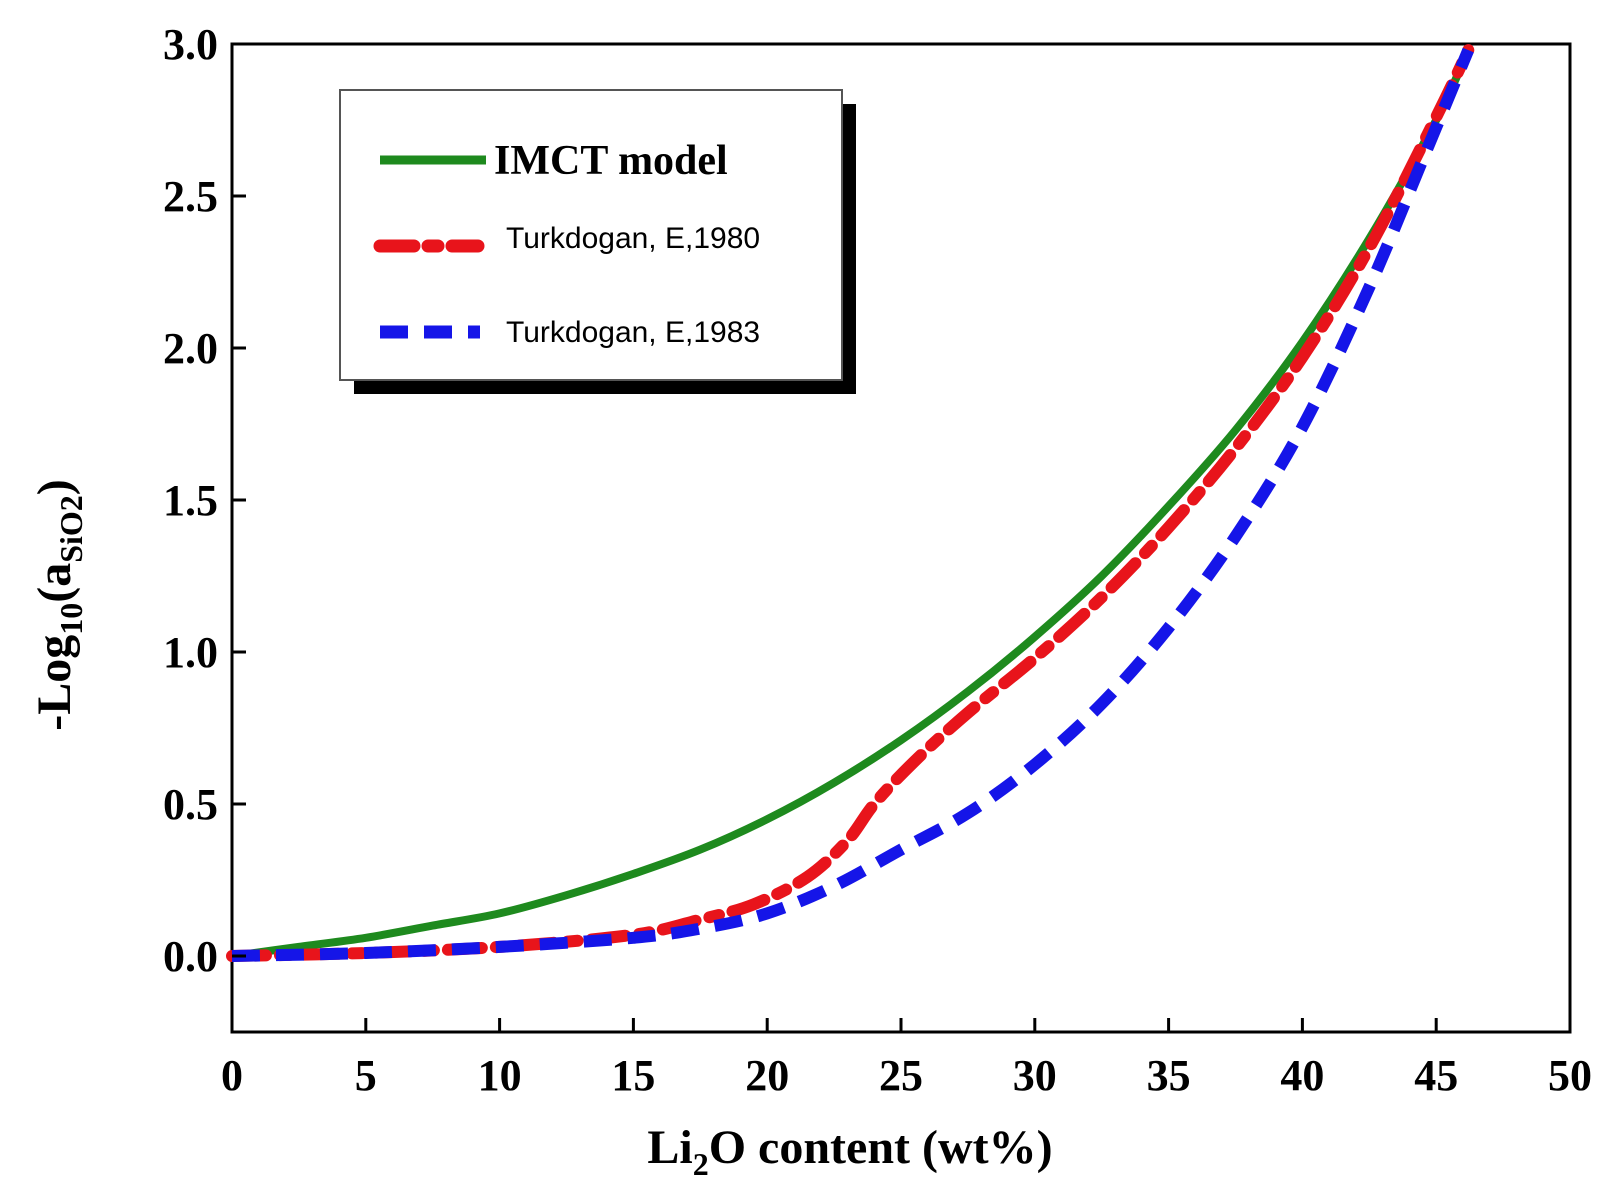 The image size is (1613, 1201). Describe the element at coordinates (611, 161) in the screenshot. I see `legend-label-imct: IMCT model` at that location.